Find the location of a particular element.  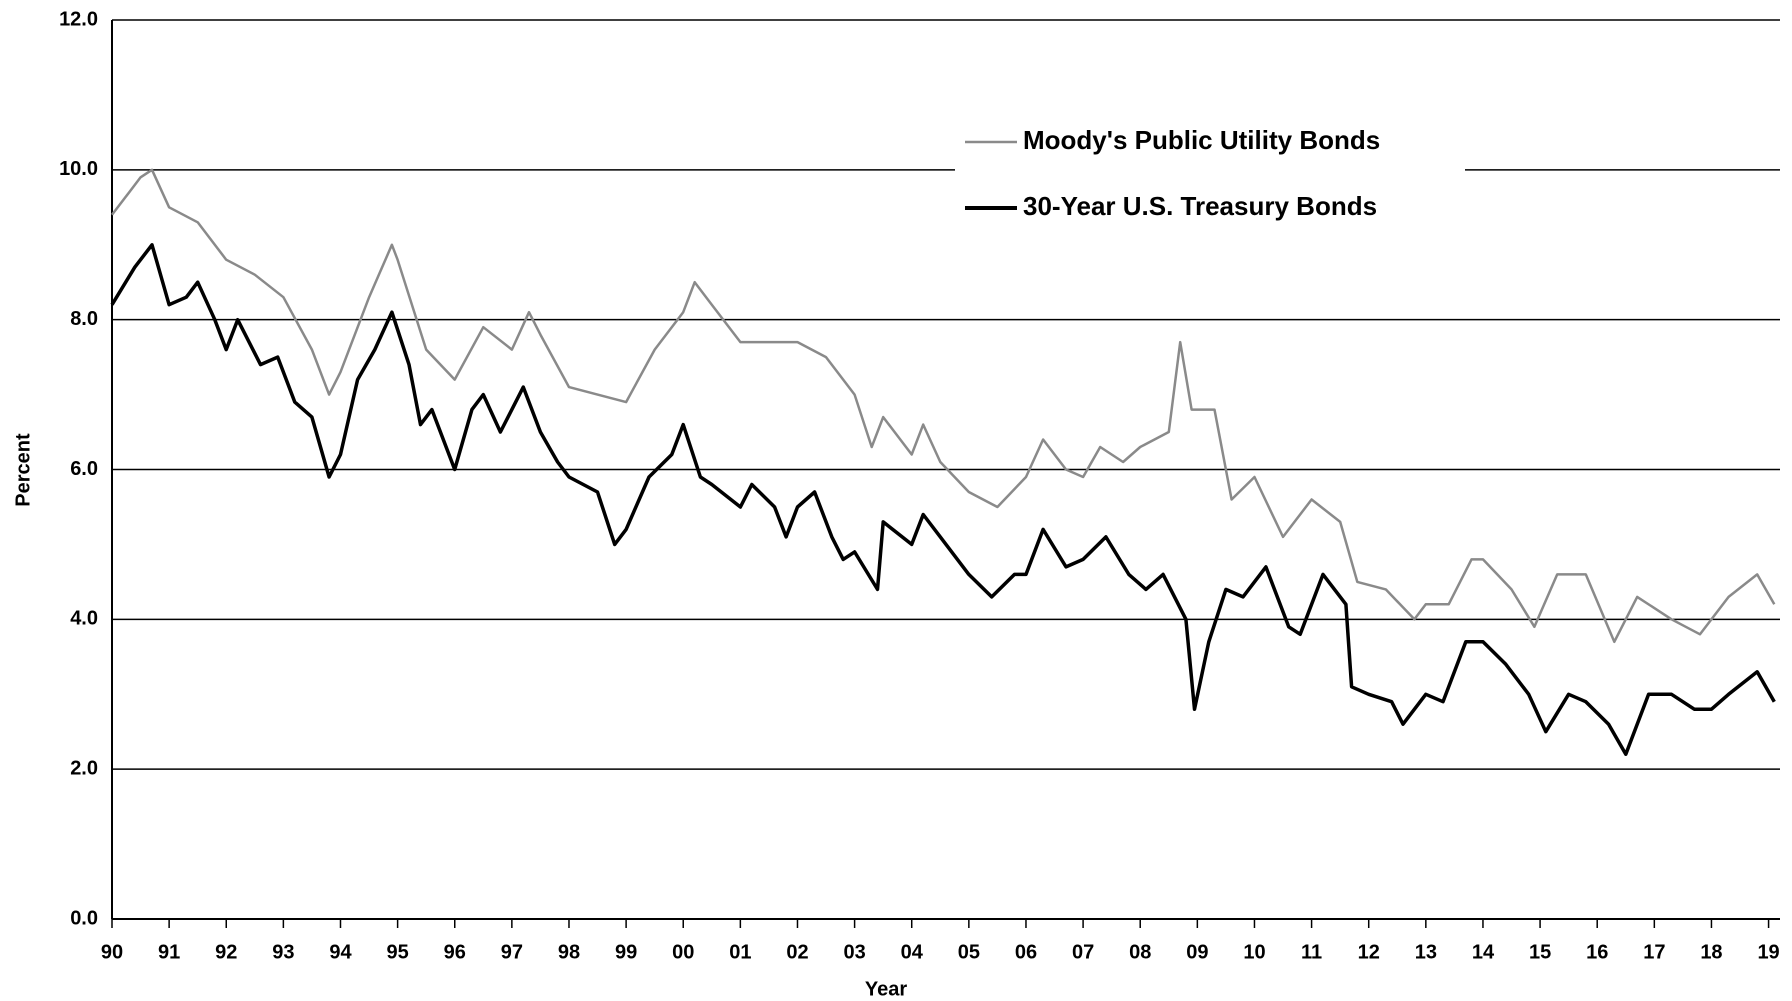

y-axis-label: Percent is located at coordinates (23, 470).